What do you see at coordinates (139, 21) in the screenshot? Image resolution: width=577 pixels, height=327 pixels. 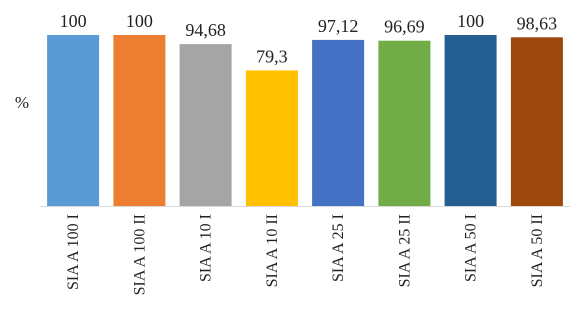 I see `value-label-2: 100` at bounding box center [139, 21].